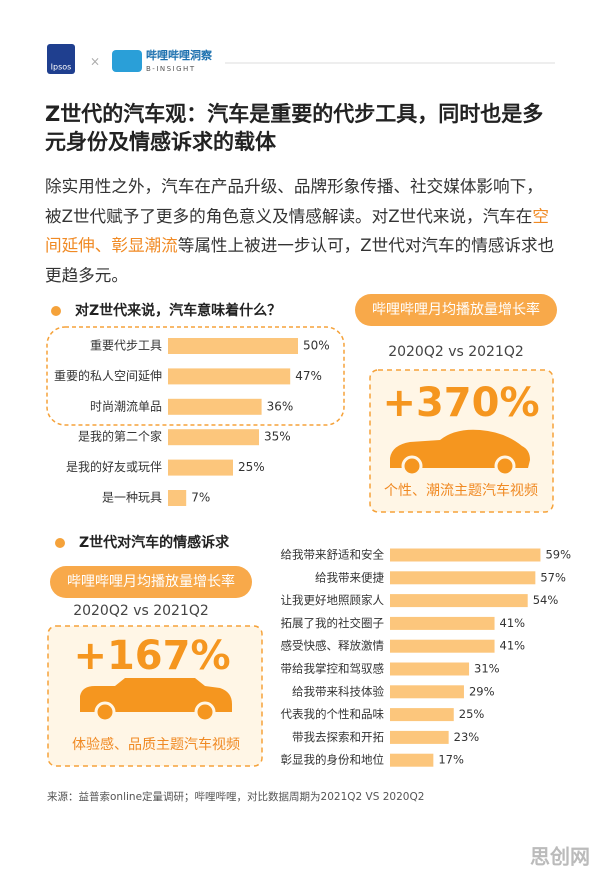  Describe the element at coordinates (560, 857) in the screenshot. I see `watermark: 思创网` at that location.